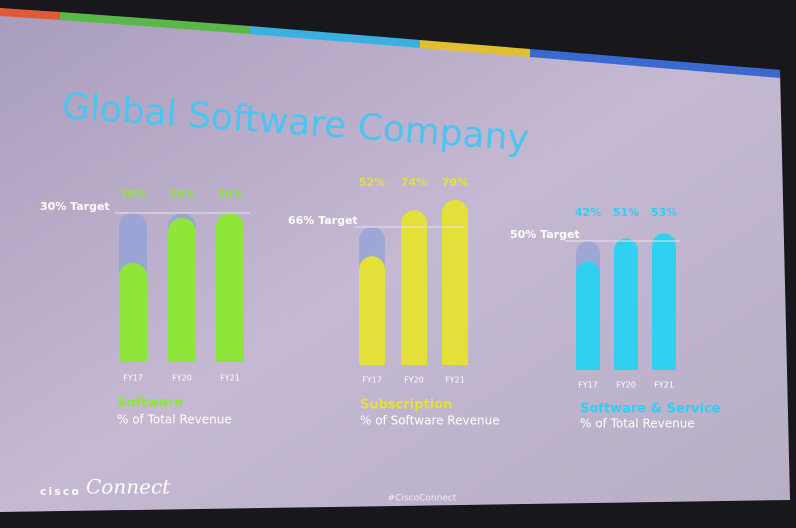 This screenshot has height=528, width=796. What do you see at coordinates (372, 182) in the screenshot?
I see `value-label: 52%` at bounding box center [372, 182].